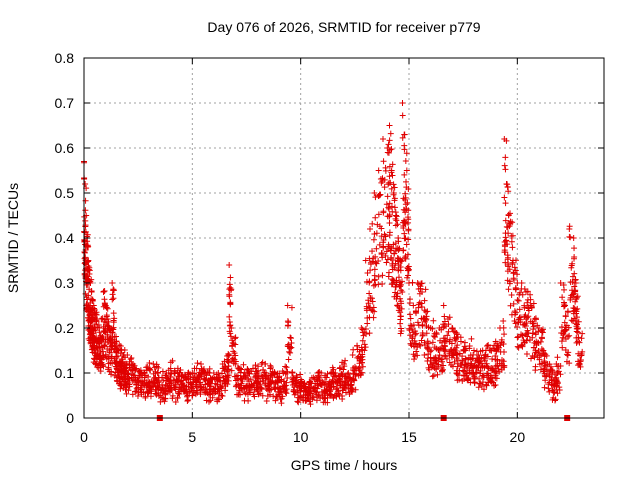  Describe the element at coordinates (518, 437) in the screenshot. I see `x-tick-label: 20` at that location.